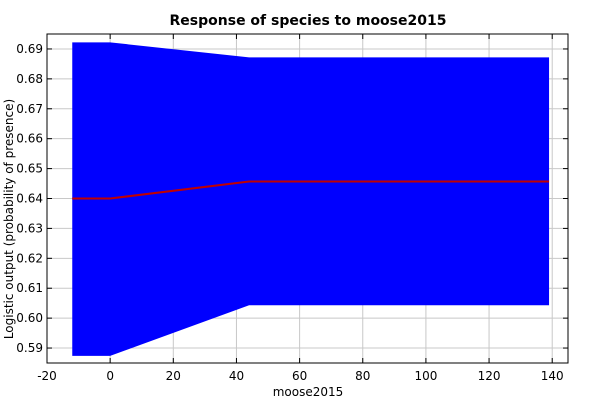 The width and height of the screenshot is (600, 404). Describe the element at coordinates (29, 228) in the screenshot. I see `y-tick-label: 0.63` at that location.